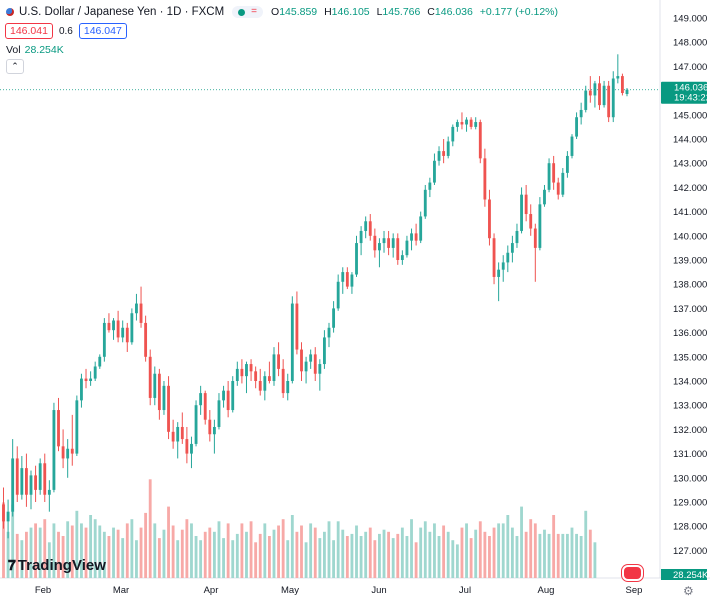 This screenshot has width=710, height=600. I want to click on volume-value: 28.254K, so click(44, 50).